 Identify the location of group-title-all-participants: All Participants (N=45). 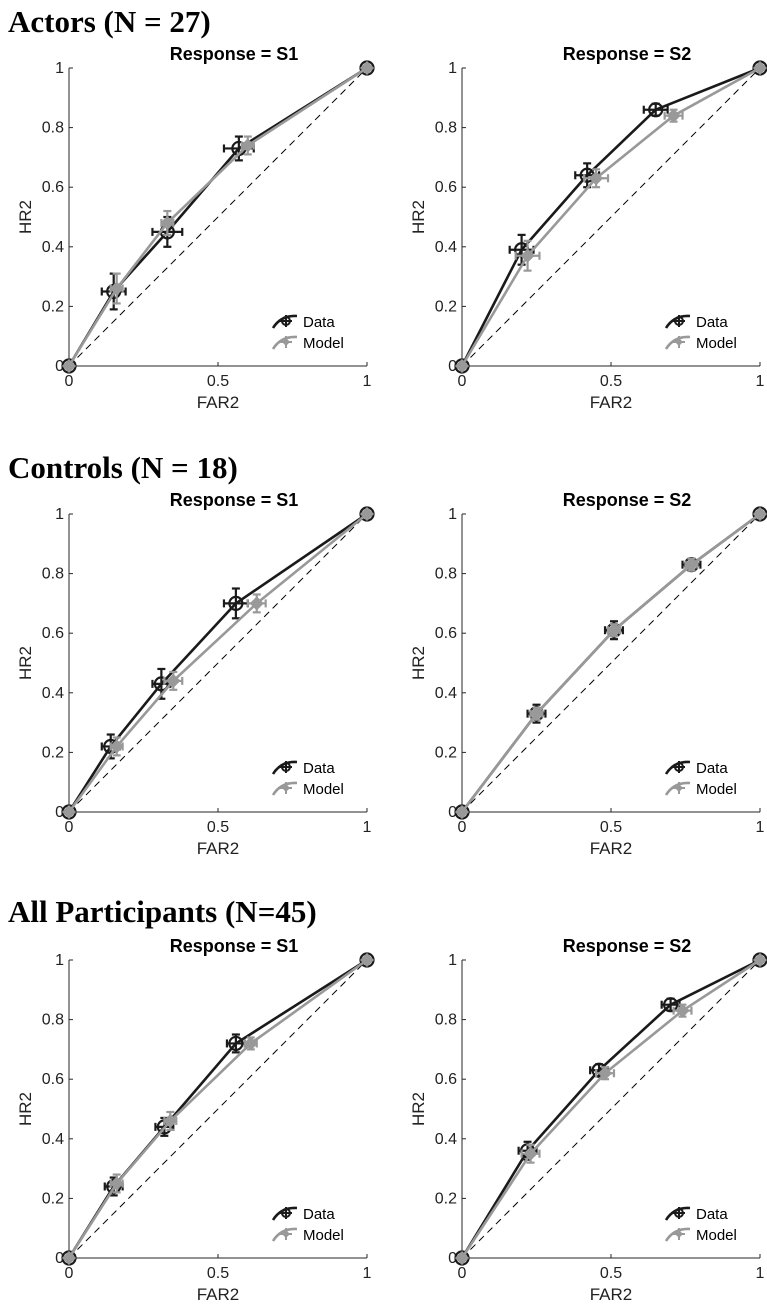
(162, 911).